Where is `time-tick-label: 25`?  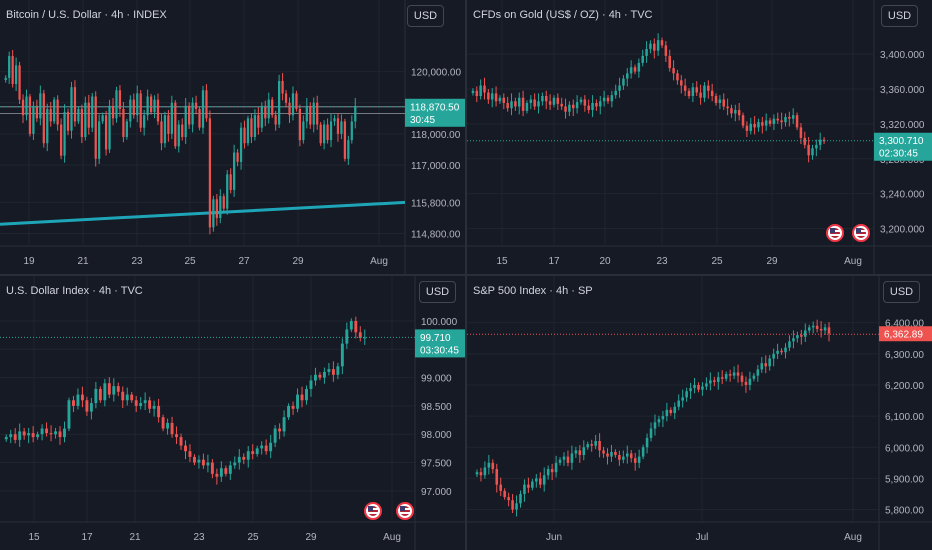
time-tick-label: 25 is located at coordinates (190, 261).